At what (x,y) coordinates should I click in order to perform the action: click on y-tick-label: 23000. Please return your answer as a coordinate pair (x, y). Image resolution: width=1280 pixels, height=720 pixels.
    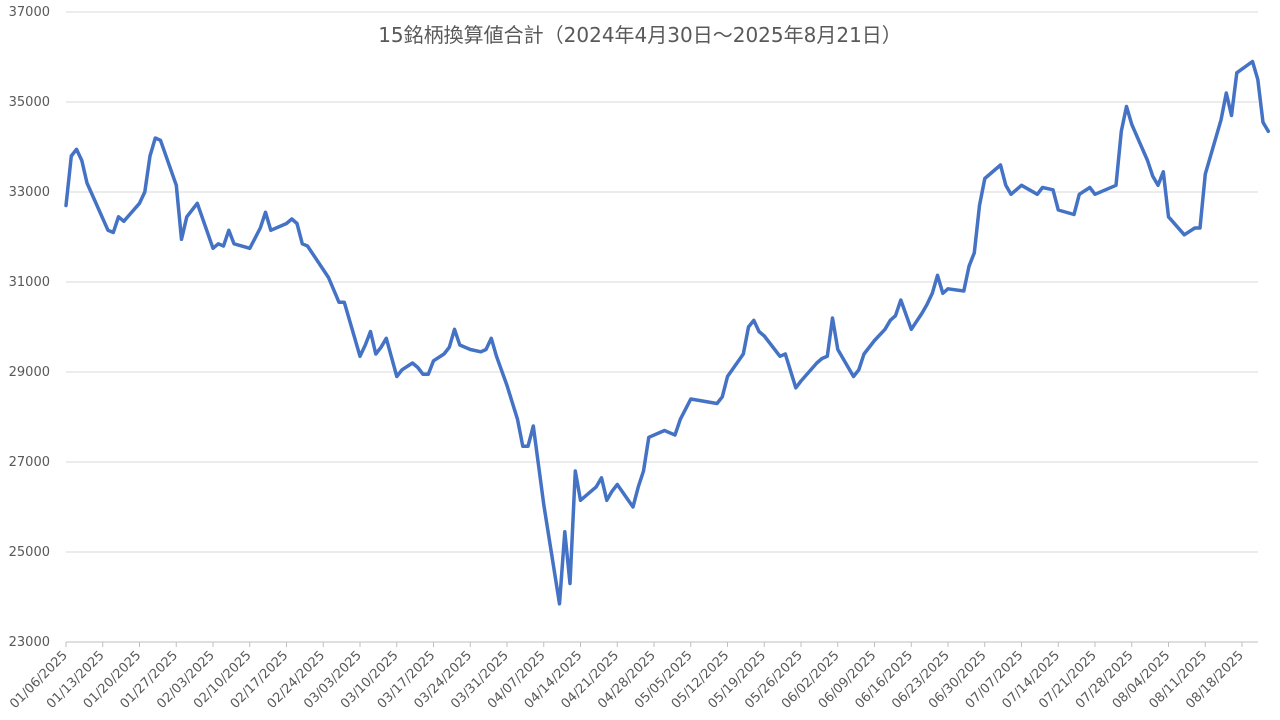
    Looking at the image, I should click on (29, 642).